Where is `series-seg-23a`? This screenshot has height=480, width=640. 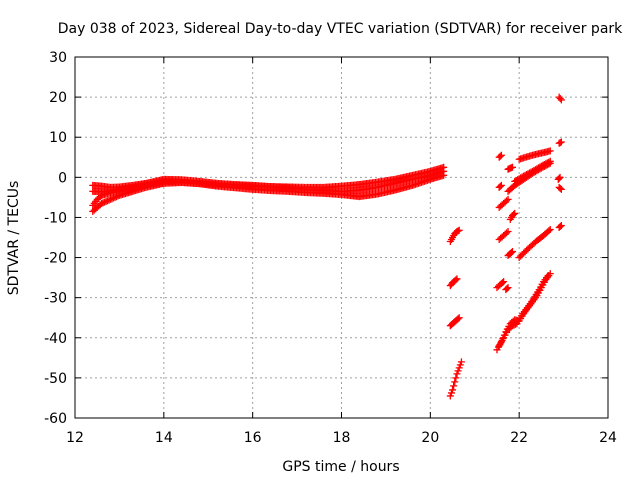
series-seg-23a is located at coordinates (560, 98).